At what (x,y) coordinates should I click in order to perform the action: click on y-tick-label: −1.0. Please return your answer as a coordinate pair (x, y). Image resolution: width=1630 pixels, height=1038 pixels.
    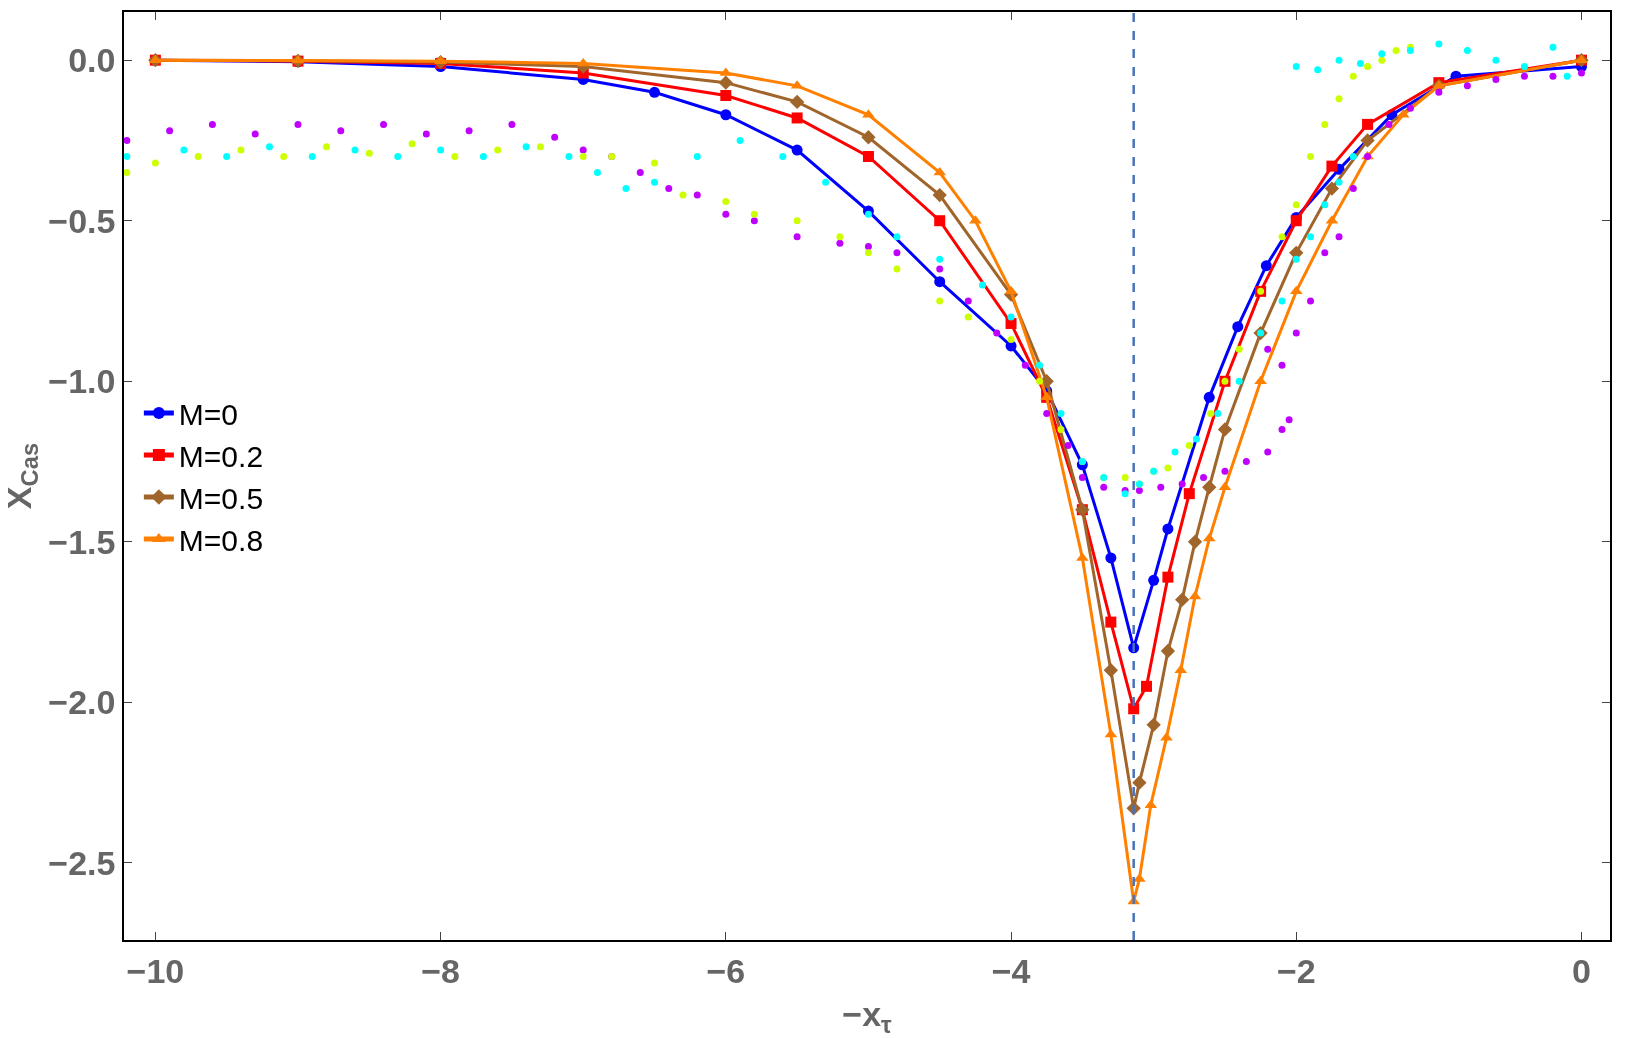
    Looking at the image, I should click on (82, 381).